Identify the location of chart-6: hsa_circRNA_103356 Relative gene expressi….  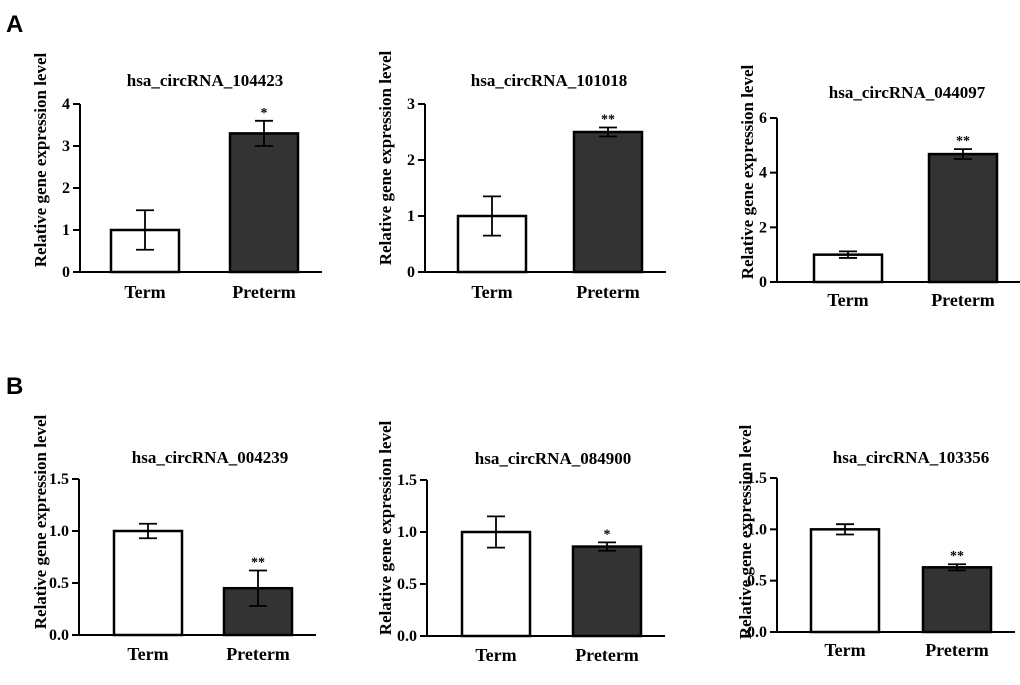
(875, 542).